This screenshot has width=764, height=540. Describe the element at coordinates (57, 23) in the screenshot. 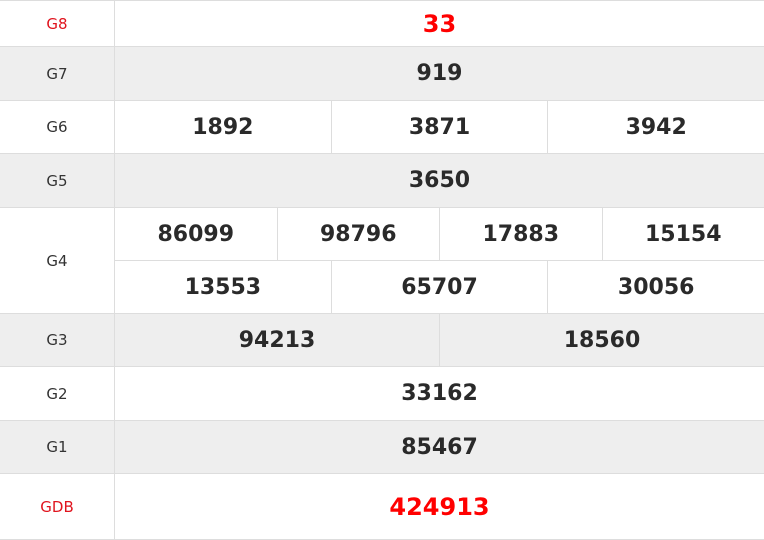

I see `prize-label: G8` at that location.